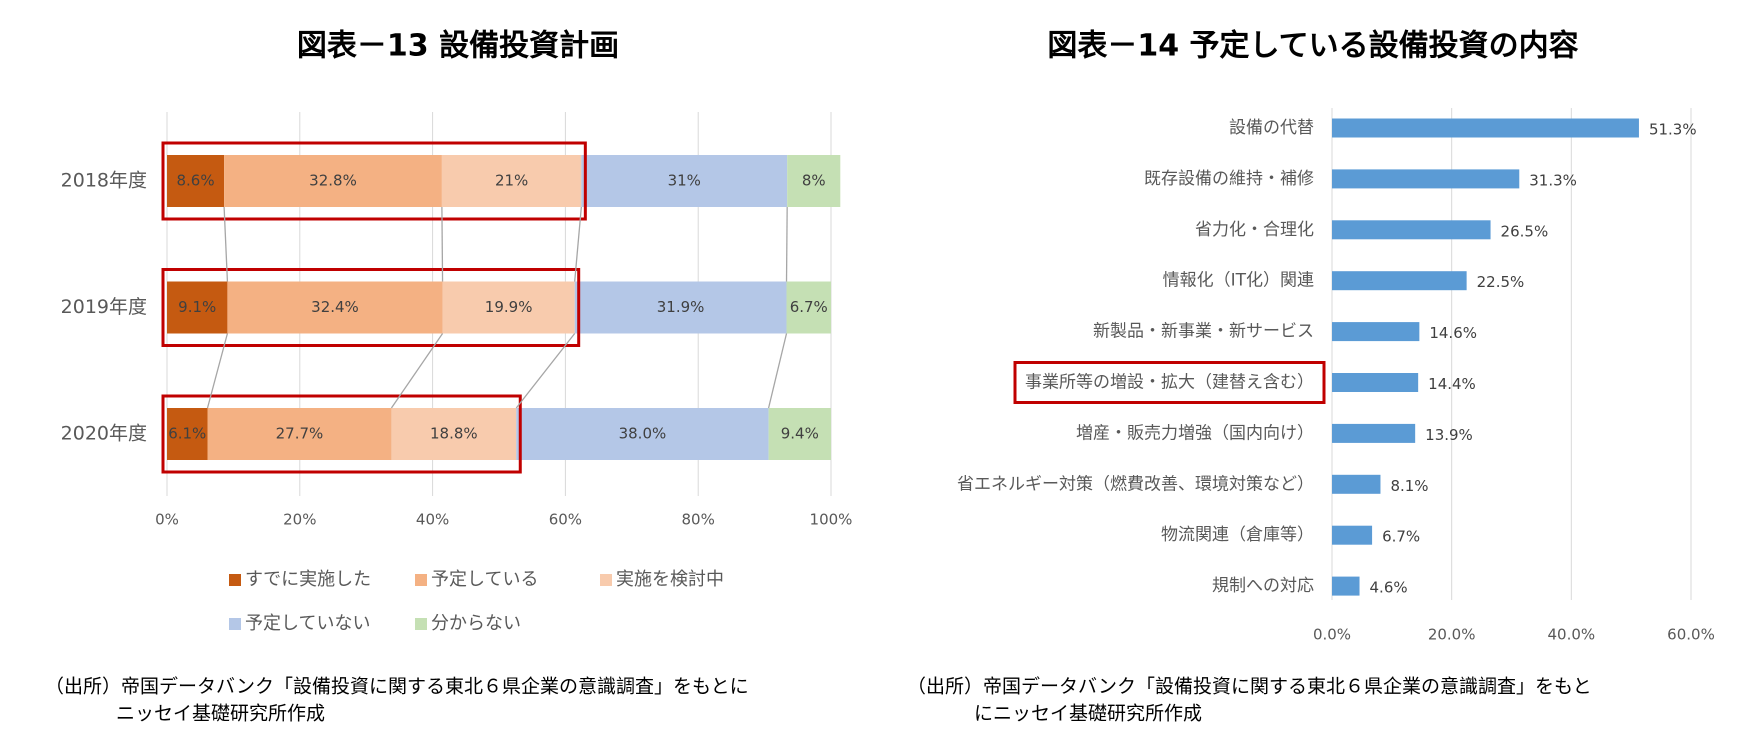 The height and width of the screenshot is (742, 1751). I want to click on y-tick-label: 増産・販売力増強（国内向け）, so click(1195, 433).